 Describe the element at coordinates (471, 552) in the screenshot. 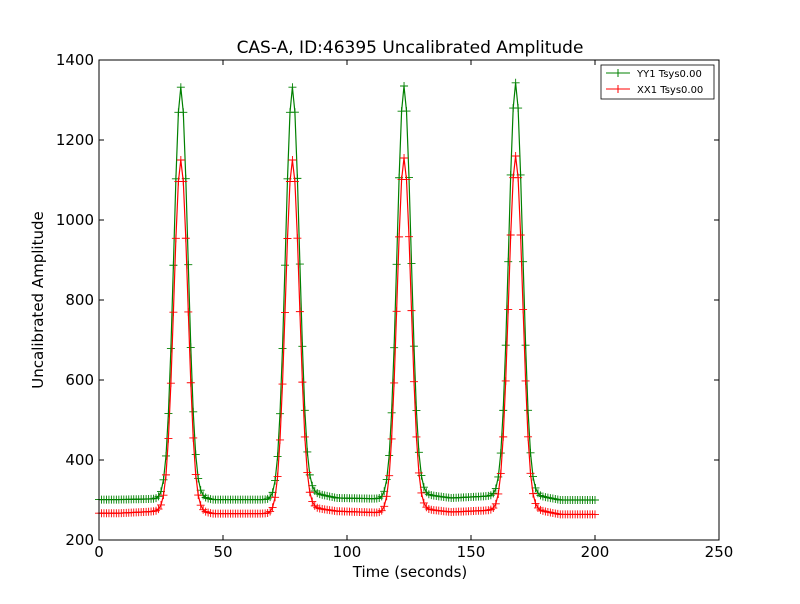

I see `x-tick-label: 150` at that location.